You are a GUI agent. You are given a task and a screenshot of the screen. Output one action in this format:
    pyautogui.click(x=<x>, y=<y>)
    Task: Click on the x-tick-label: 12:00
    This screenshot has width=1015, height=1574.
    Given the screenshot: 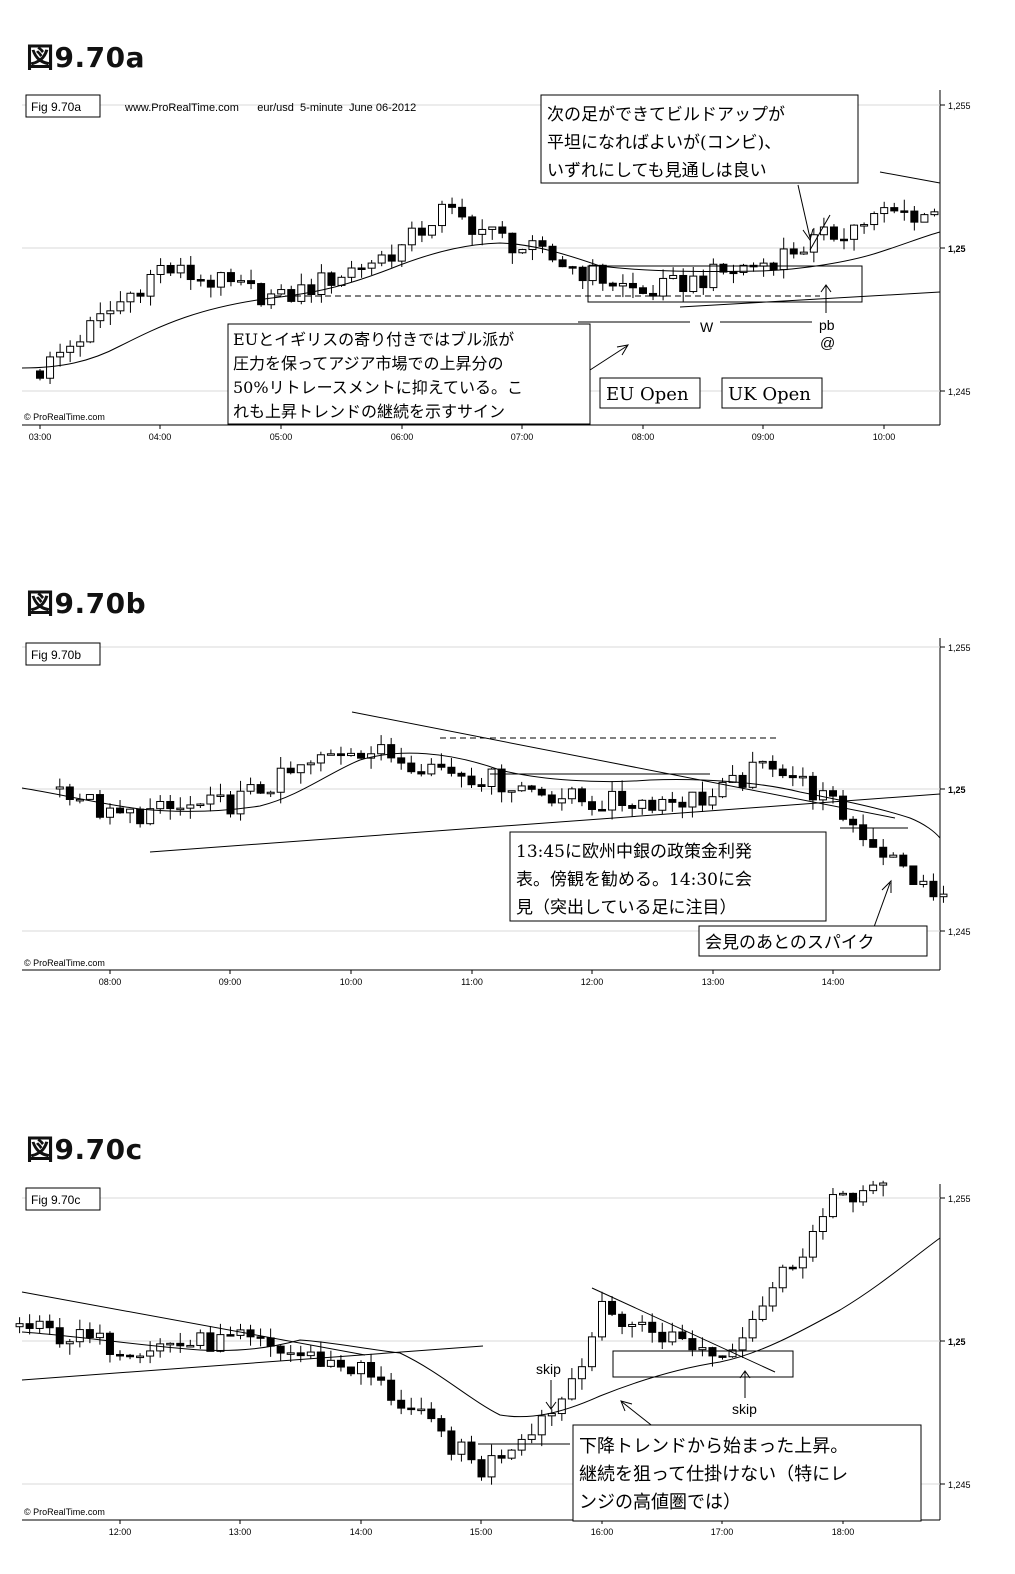 What is the action you would take?
    pyautogui.click(x=592, y=982)
    